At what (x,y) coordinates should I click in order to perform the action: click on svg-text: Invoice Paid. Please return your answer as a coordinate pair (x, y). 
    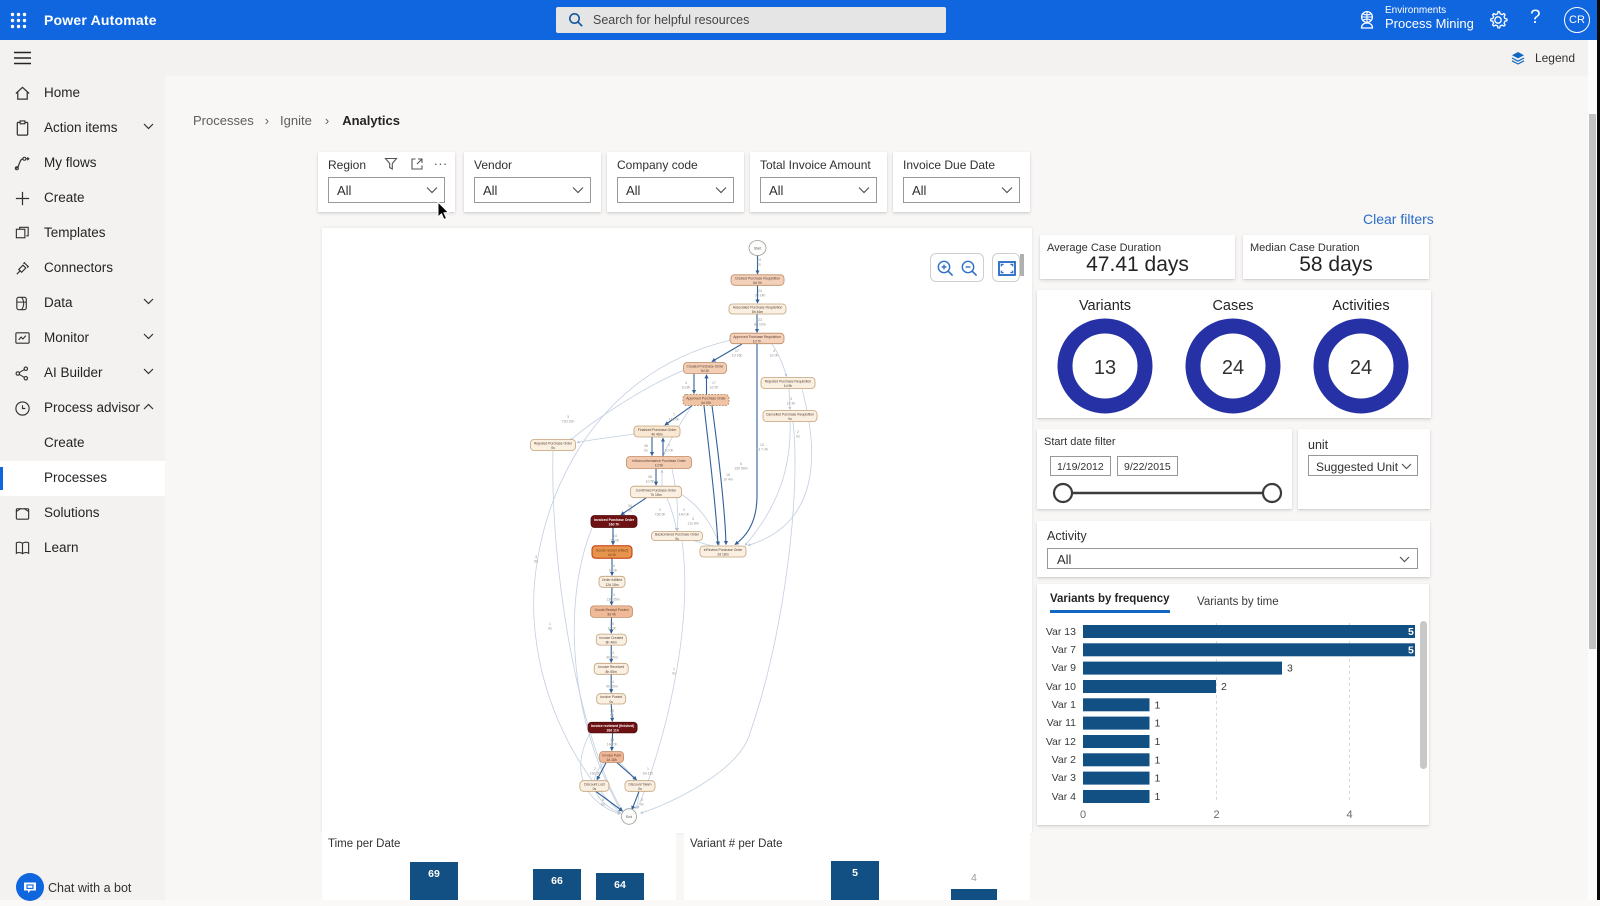
    Looking at the image, I should click on (611, 755).